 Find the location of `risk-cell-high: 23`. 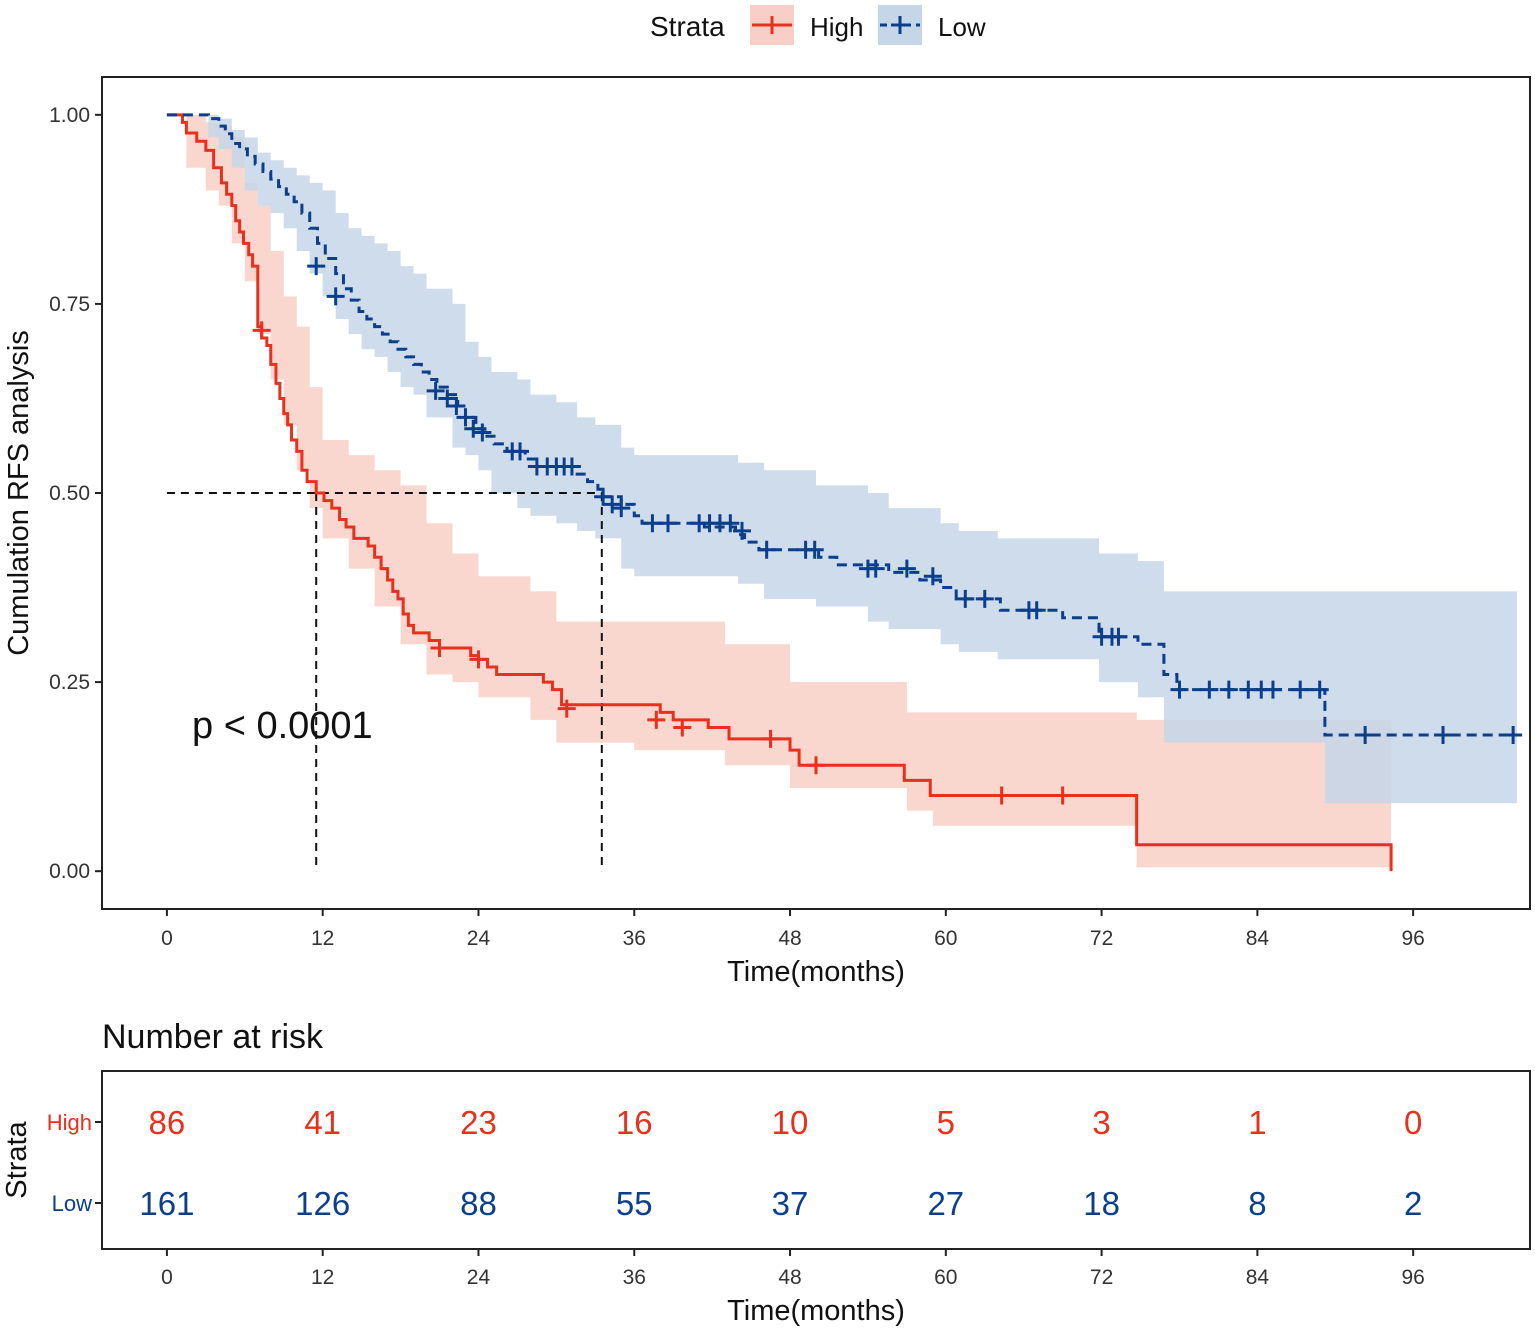

risk-cell-high: 23 is located at coordinates (478, 1122).